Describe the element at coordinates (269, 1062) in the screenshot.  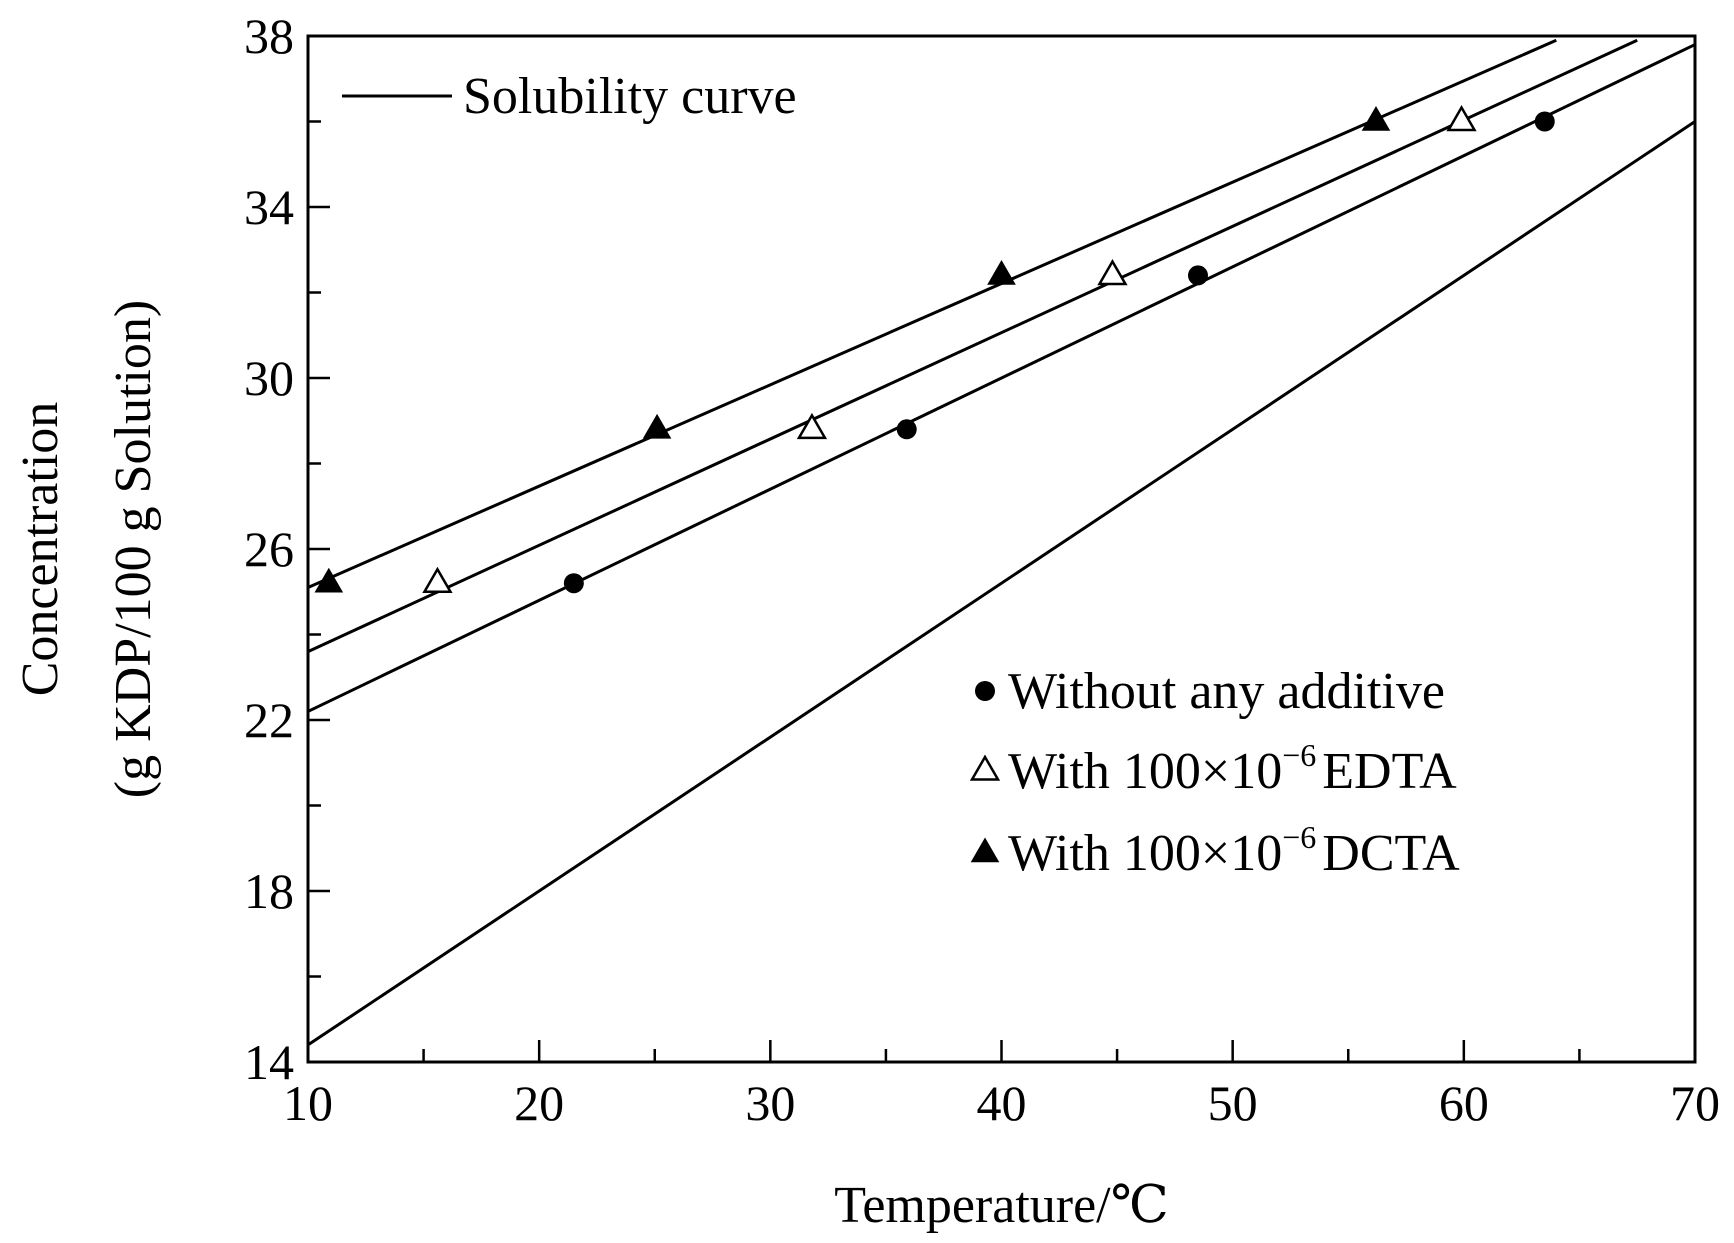
I see `y-tick-label: 14` at that location.